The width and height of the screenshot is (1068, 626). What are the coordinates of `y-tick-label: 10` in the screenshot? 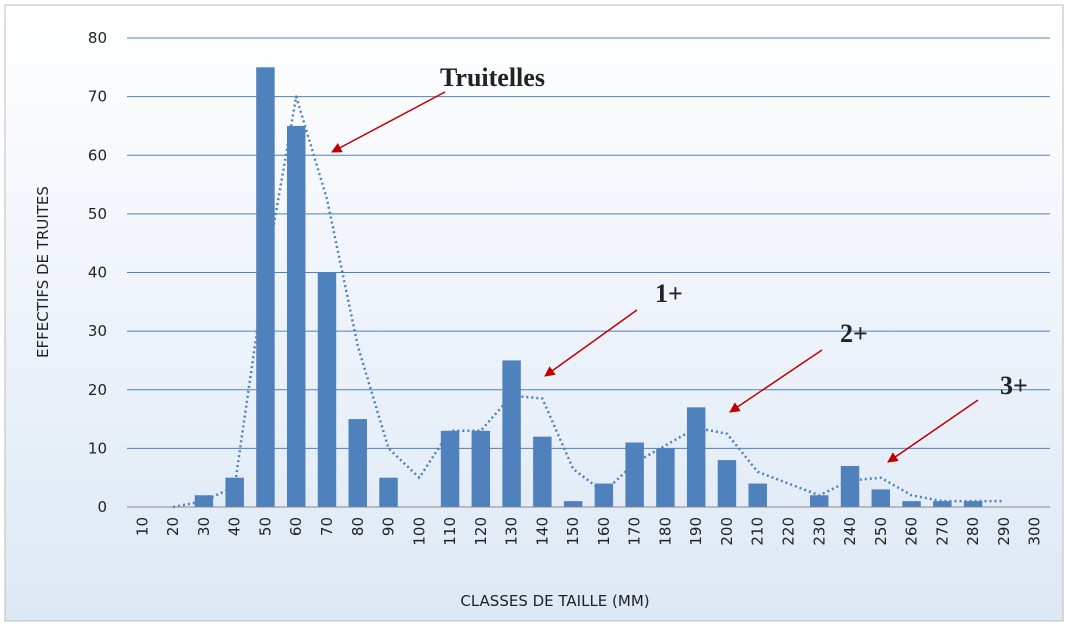 It's located at (97, 448).